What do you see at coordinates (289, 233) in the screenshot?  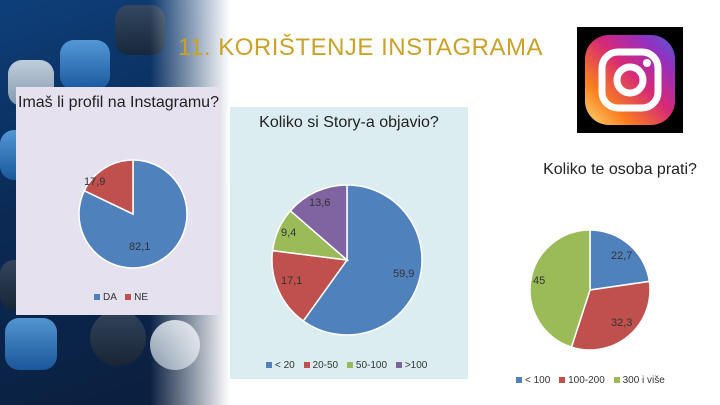 I see `data-label: 9,4` at bounding box center [289, 233].